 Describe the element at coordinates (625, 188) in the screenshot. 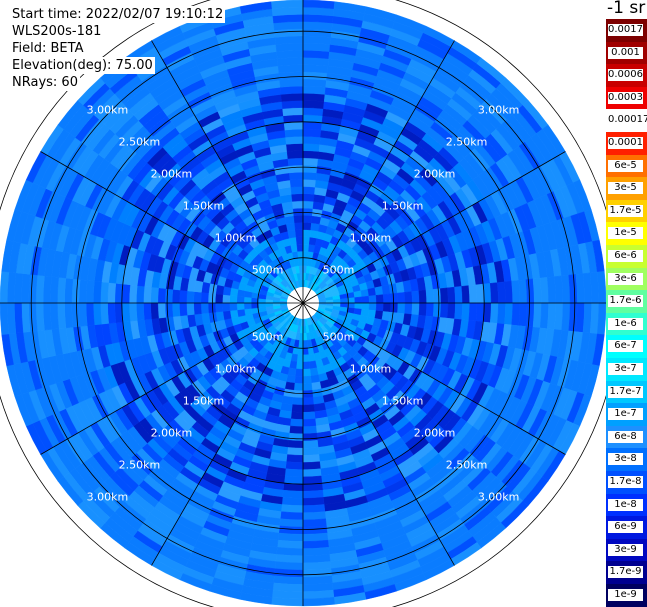

I see `colorbar-tick-label: 3e-5` at that location.